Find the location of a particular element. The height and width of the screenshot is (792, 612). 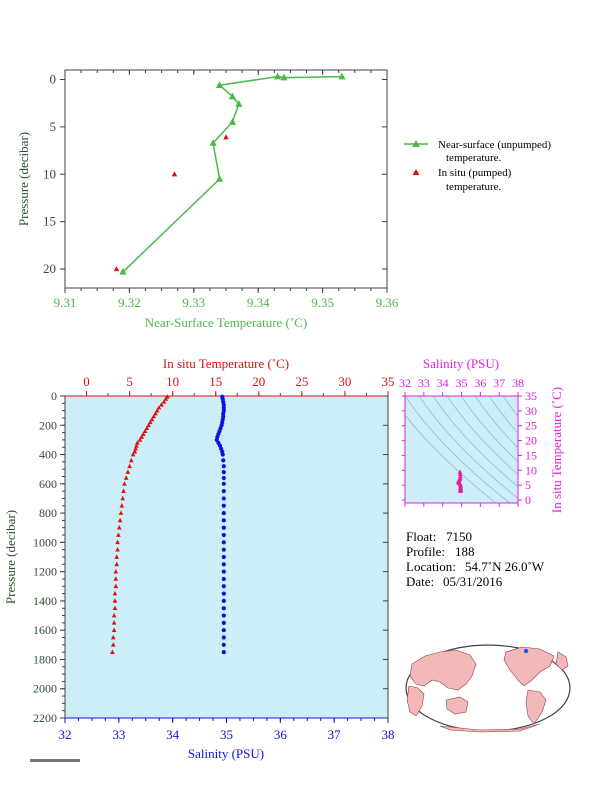

ts-y-tick-label: 35 is located at coordinates (531, 396).